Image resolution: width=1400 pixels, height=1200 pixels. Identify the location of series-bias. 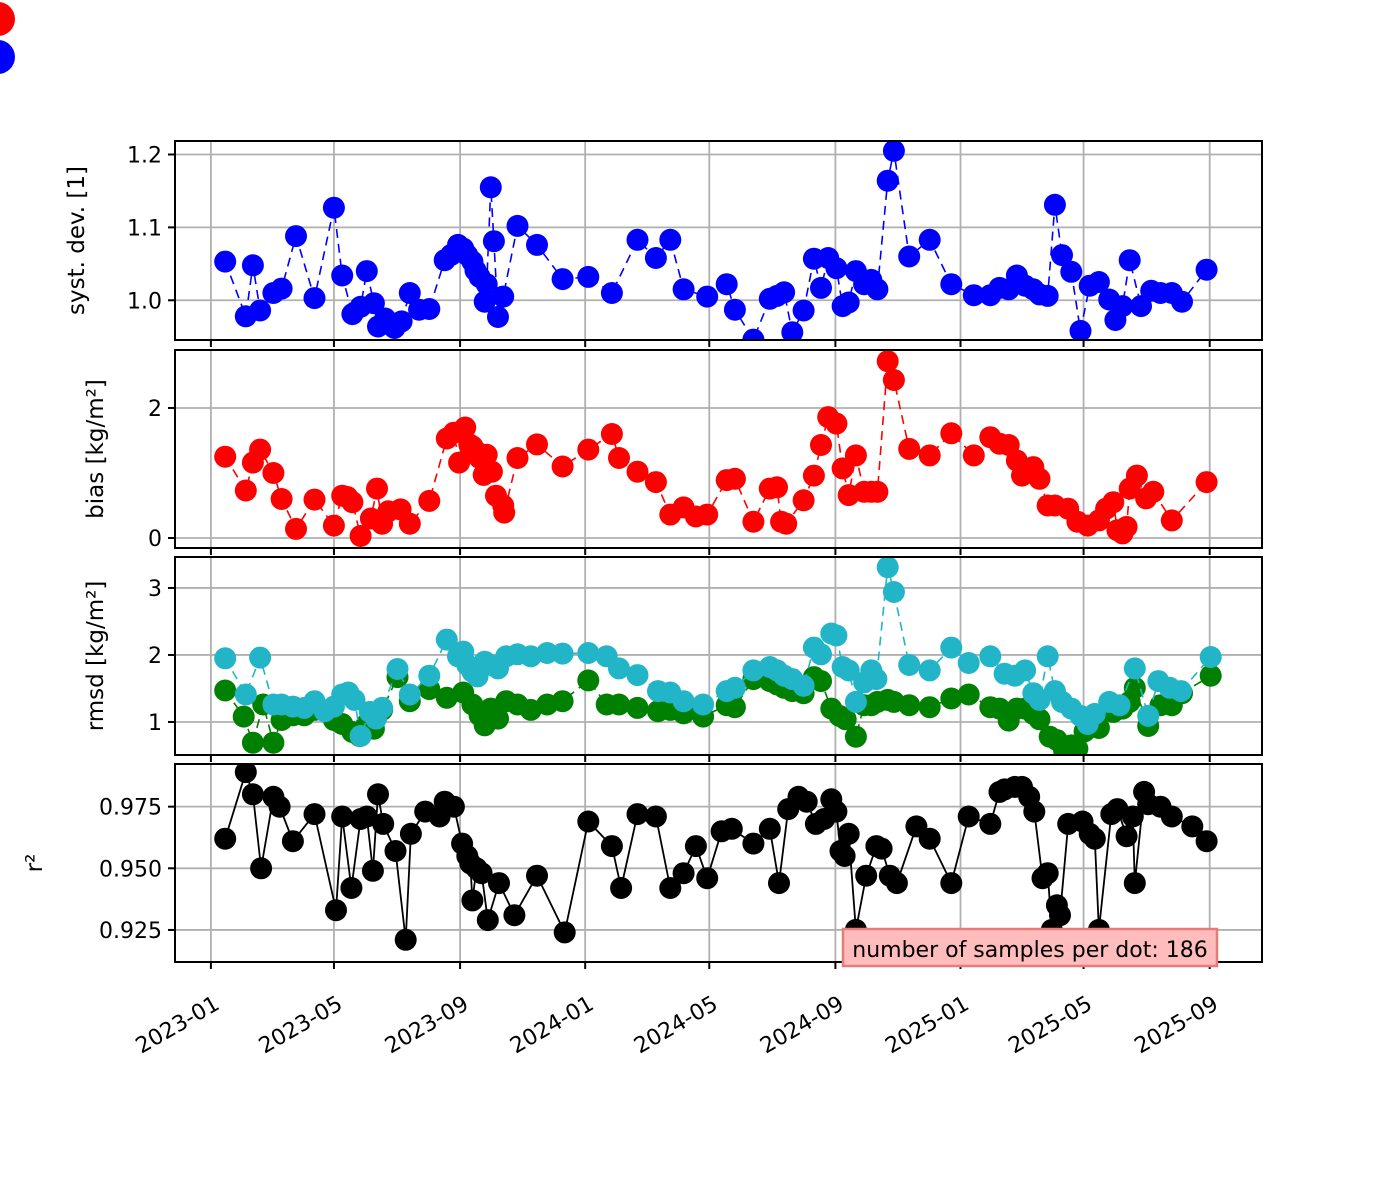
(716, 448).